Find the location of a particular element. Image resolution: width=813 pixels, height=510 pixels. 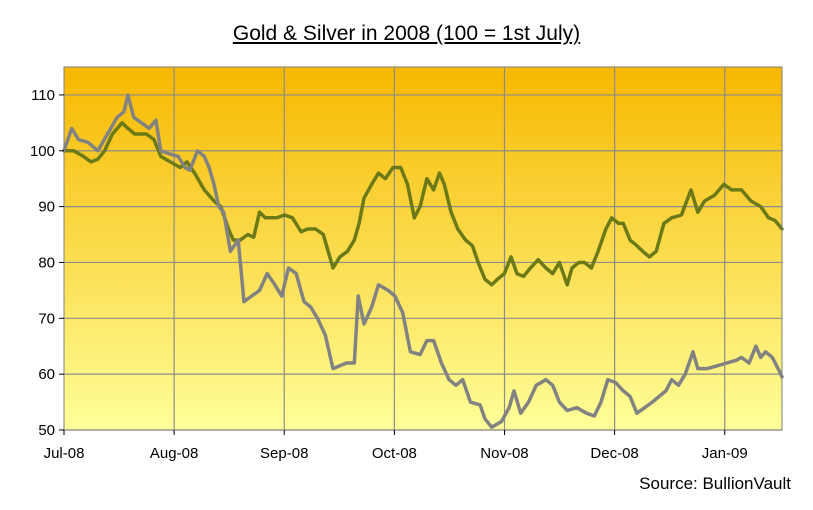

y-axis: 50 60 70 80 90 100 110 is located at coordinates (47, 263).